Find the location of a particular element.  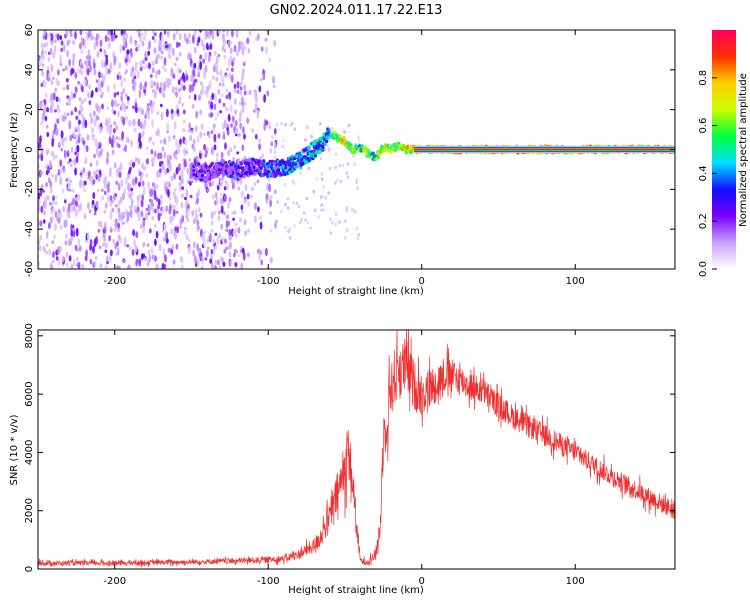

spectrogram-y-tick-label: 0 is located at coordinates (29, 149).